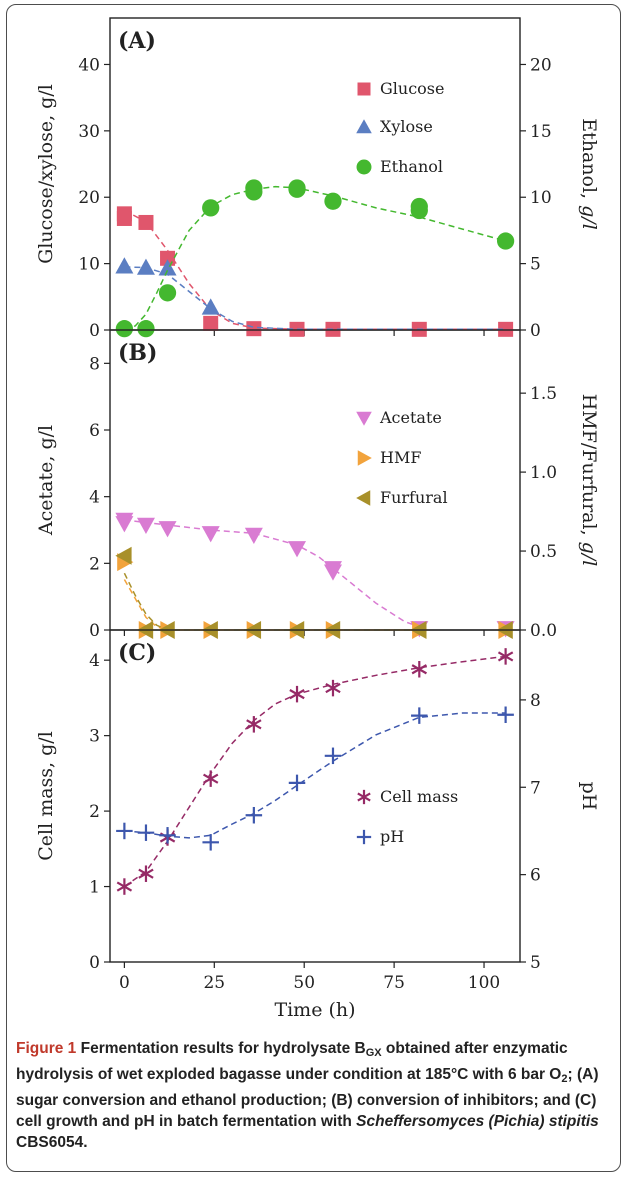 The width and height of the screenshot is (629, 1178). I want to click on y2-tick-label: 10, so click(541, 198).